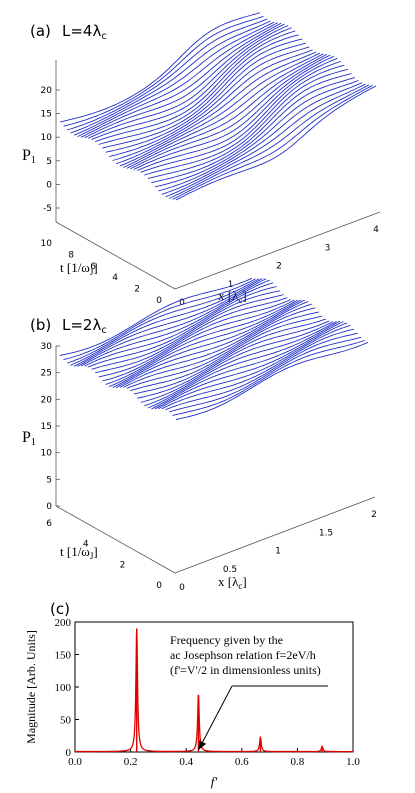  What do you see at coordinates (40, 31) in the screenshot?
I see `panel-a-label: (a)` at bounding box center [40, 31].